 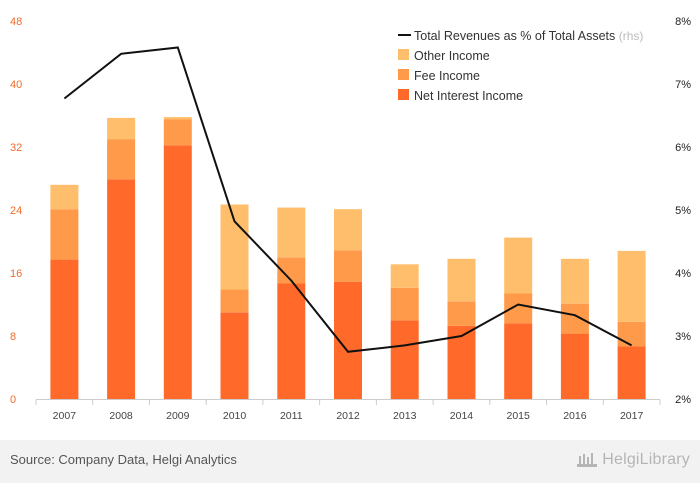 I want to click on x-tick-label: 2008, so click(x=121, y=416).